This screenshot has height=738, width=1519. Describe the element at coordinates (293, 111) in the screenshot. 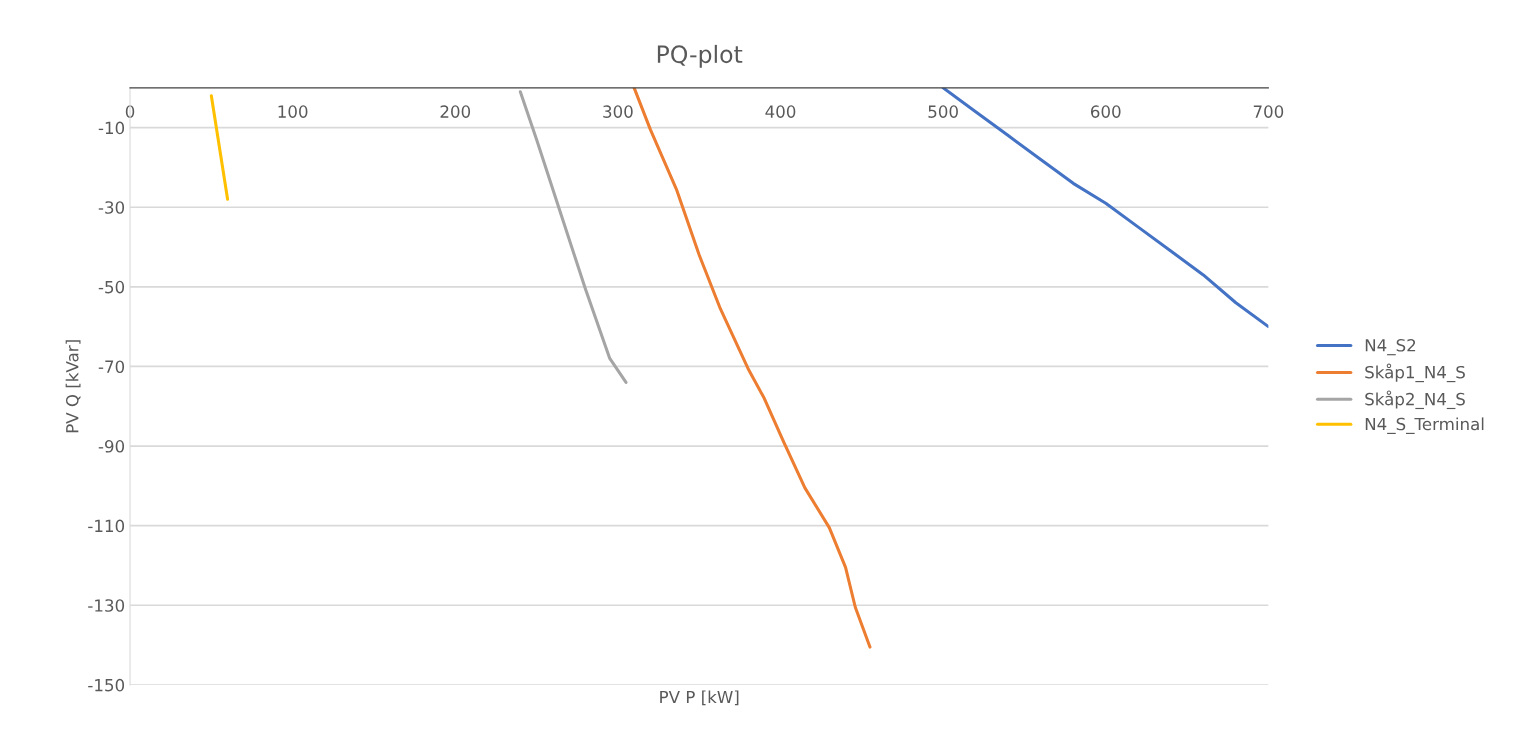

I see `x-tick-label: 100` at that location.